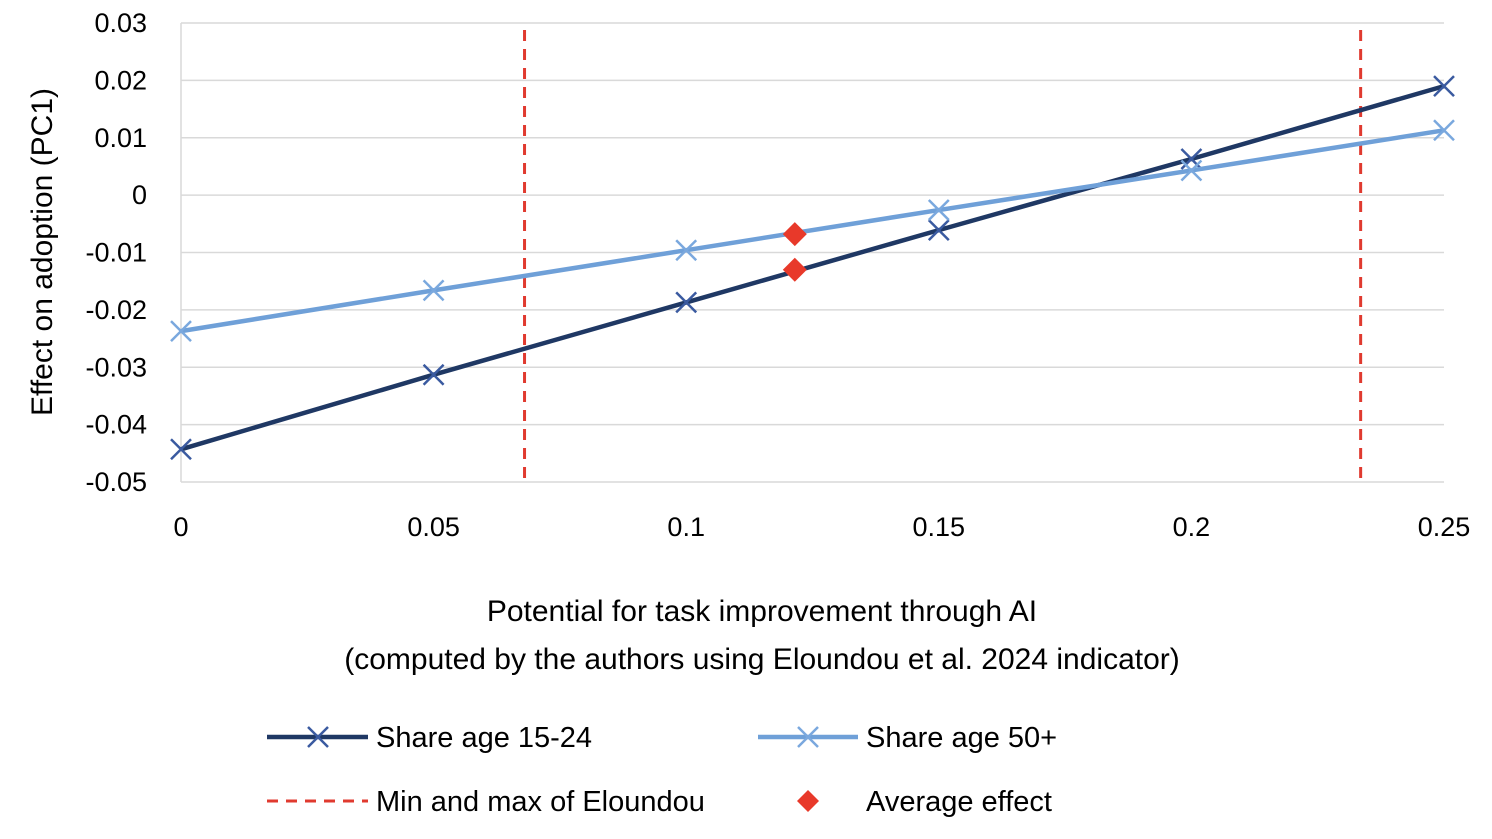 This screenshot has height=839, width=1492. What do you see at coordinates (120, 23) in the screenshot?
I see `y-tick-label: 0.03` at bounding box center [120, 23].